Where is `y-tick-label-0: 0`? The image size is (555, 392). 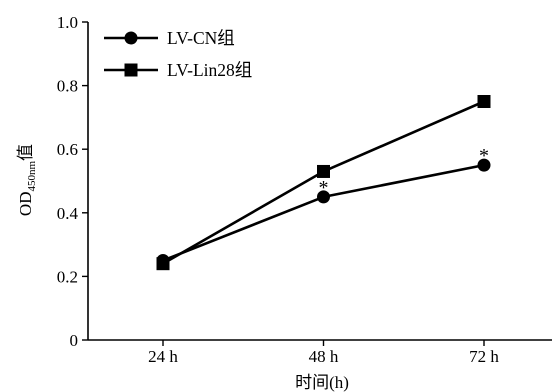
y-tick-label-0: 0 is located at coordinates (74, 340).